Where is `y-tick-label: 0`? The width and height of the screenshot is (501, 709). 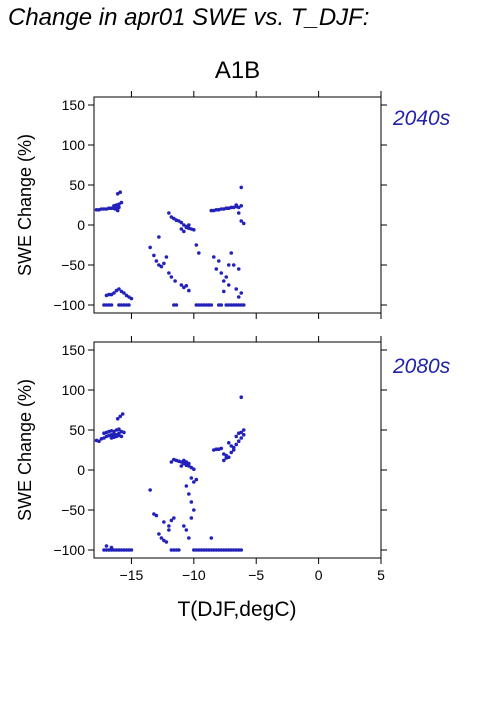 y-tick-label: 0 is located at coordinates (81, 470).